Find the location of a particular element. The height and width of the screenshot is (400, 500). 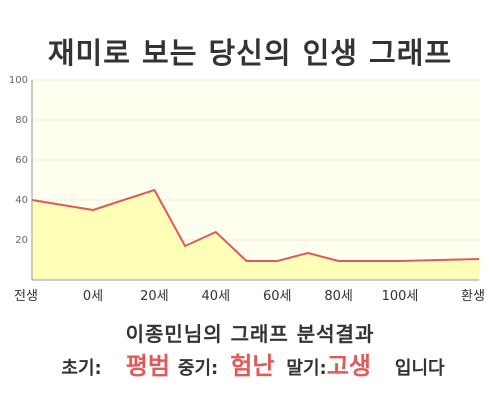

x-tick-label: 환생 is located at coordinates (473, 296).